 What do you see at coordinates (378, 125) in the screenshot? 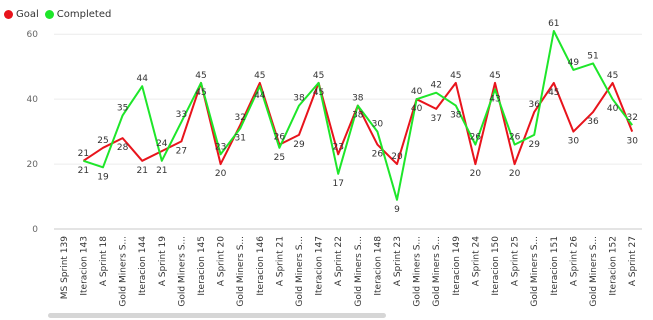
I see `completed-data-label: 30` at bounding box center [378, 125].